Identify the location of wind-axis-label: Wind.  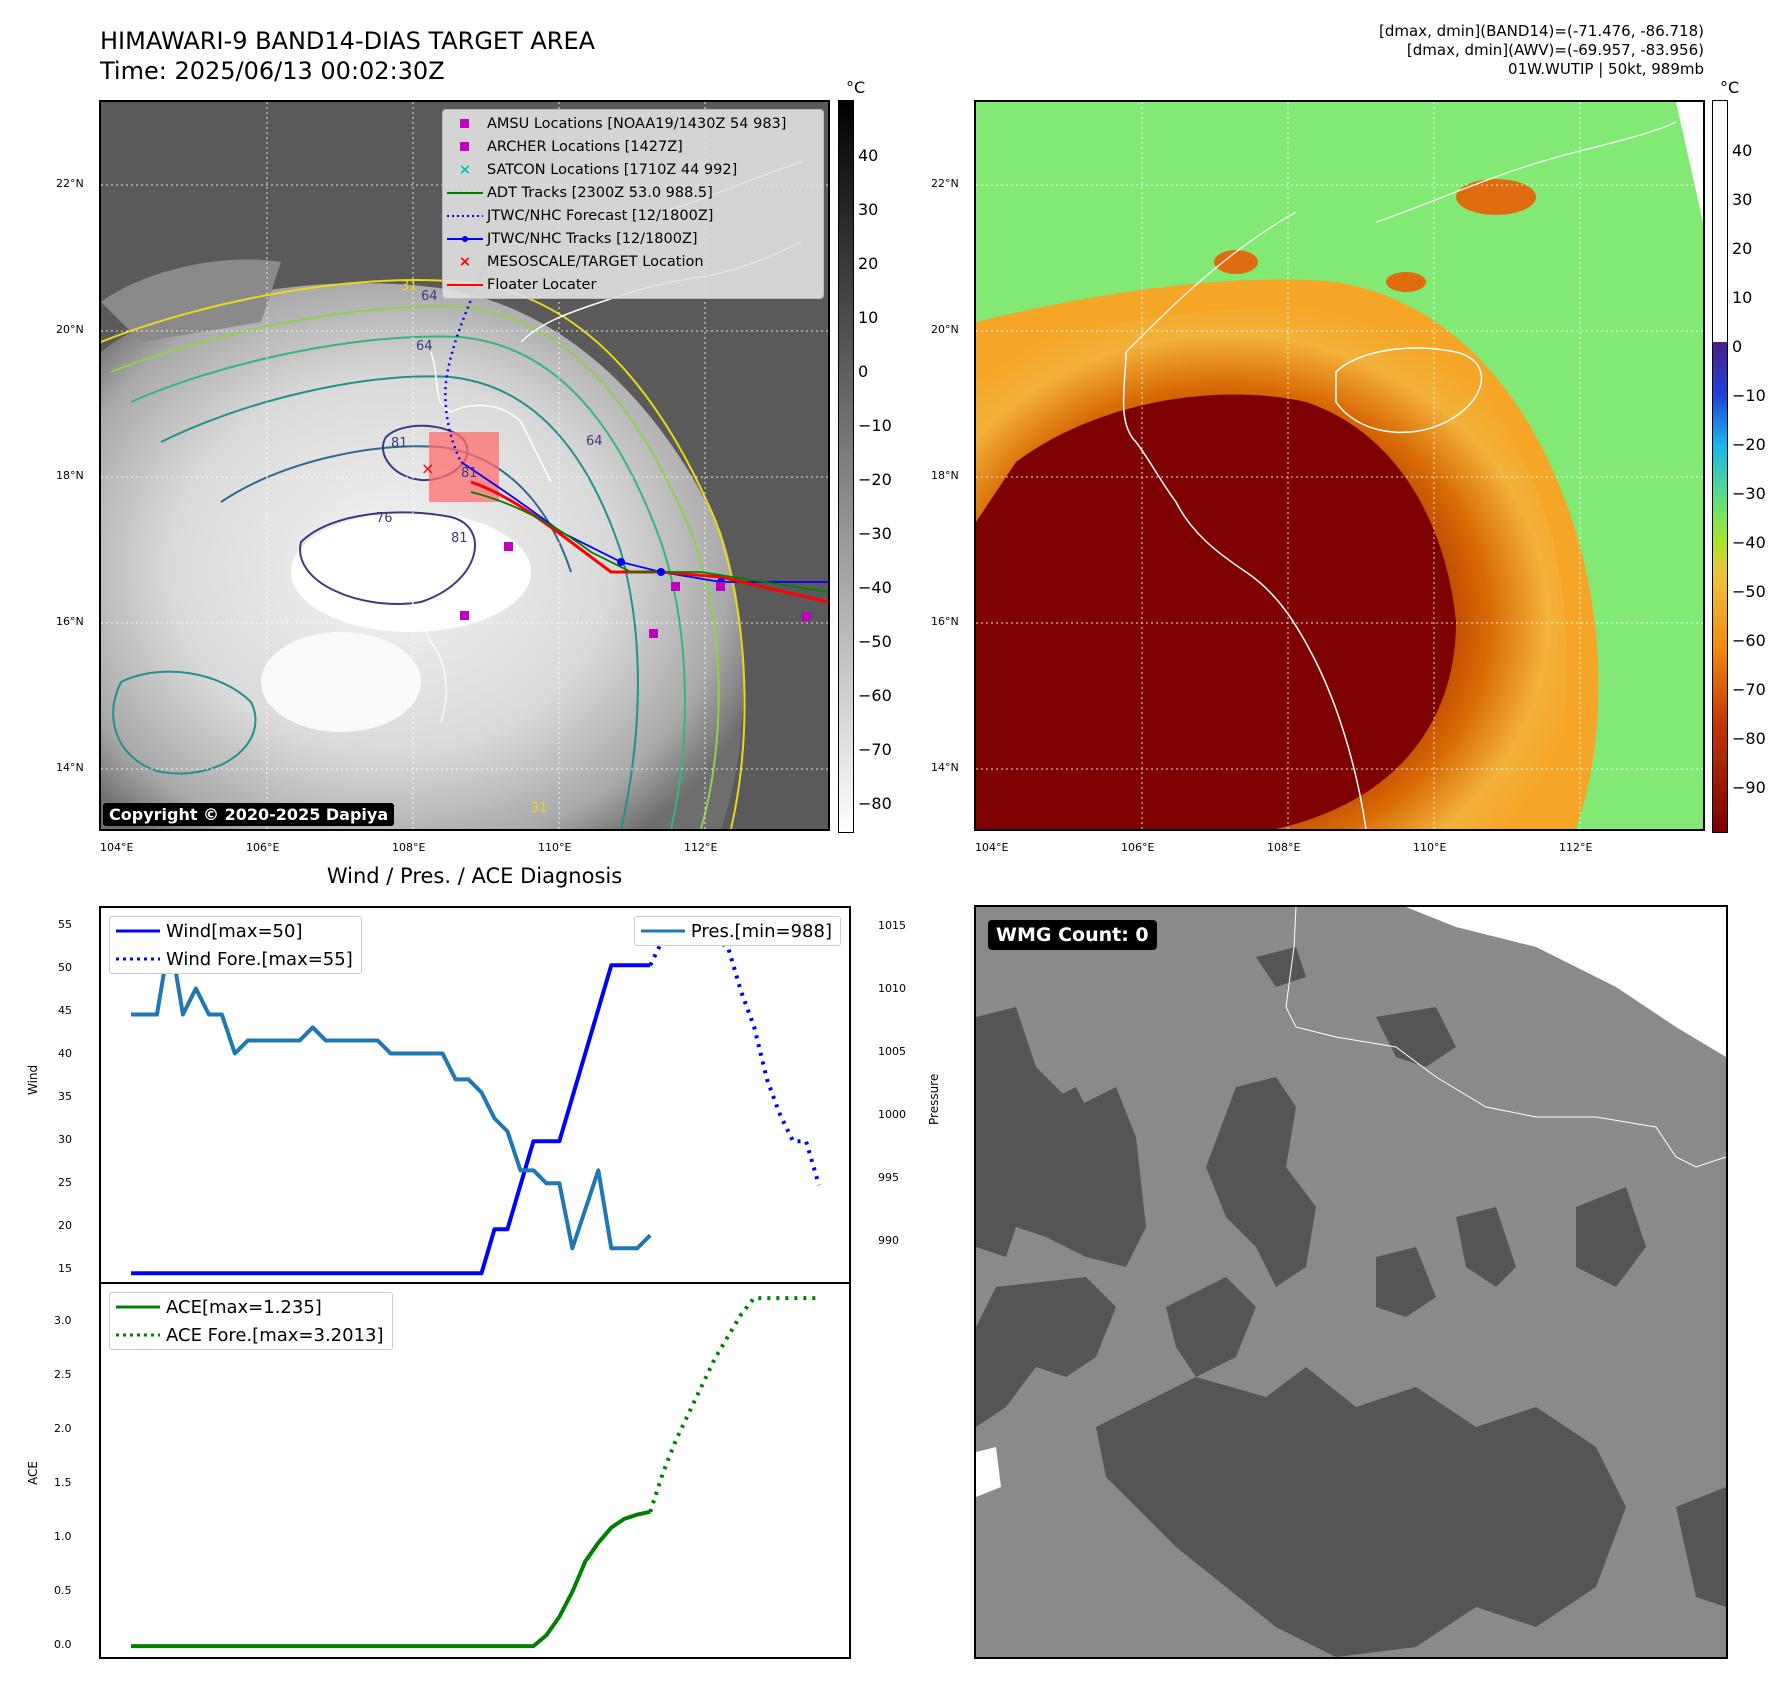
(33, 1079).